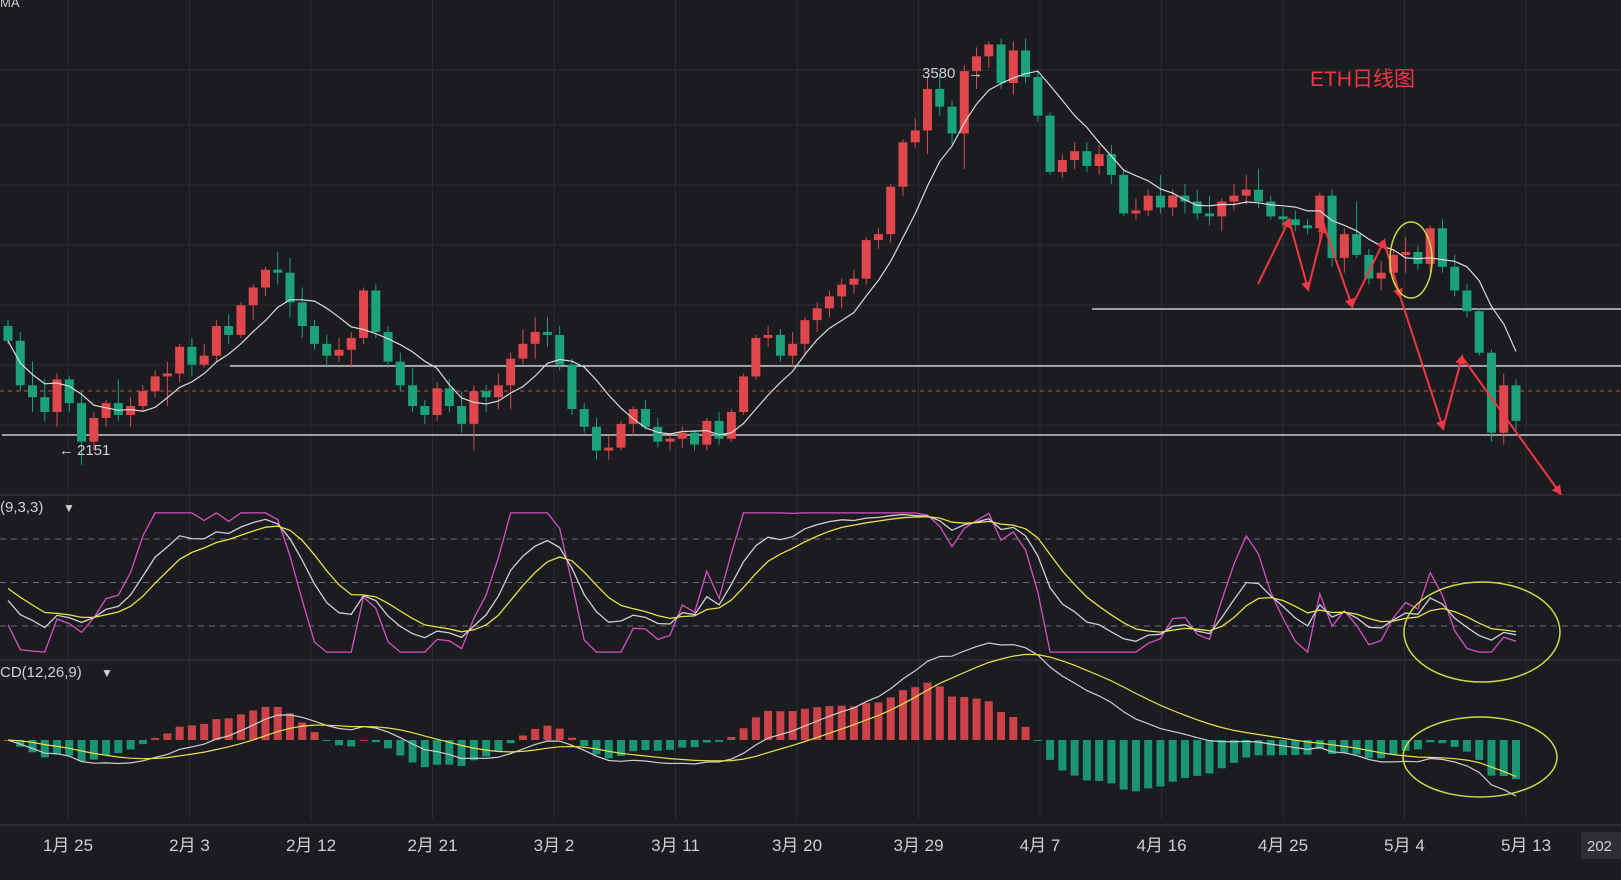 The height and width of the screenshot is (880, 1621). I want to click on low-arrow-icon: ←, so click(66, 450).